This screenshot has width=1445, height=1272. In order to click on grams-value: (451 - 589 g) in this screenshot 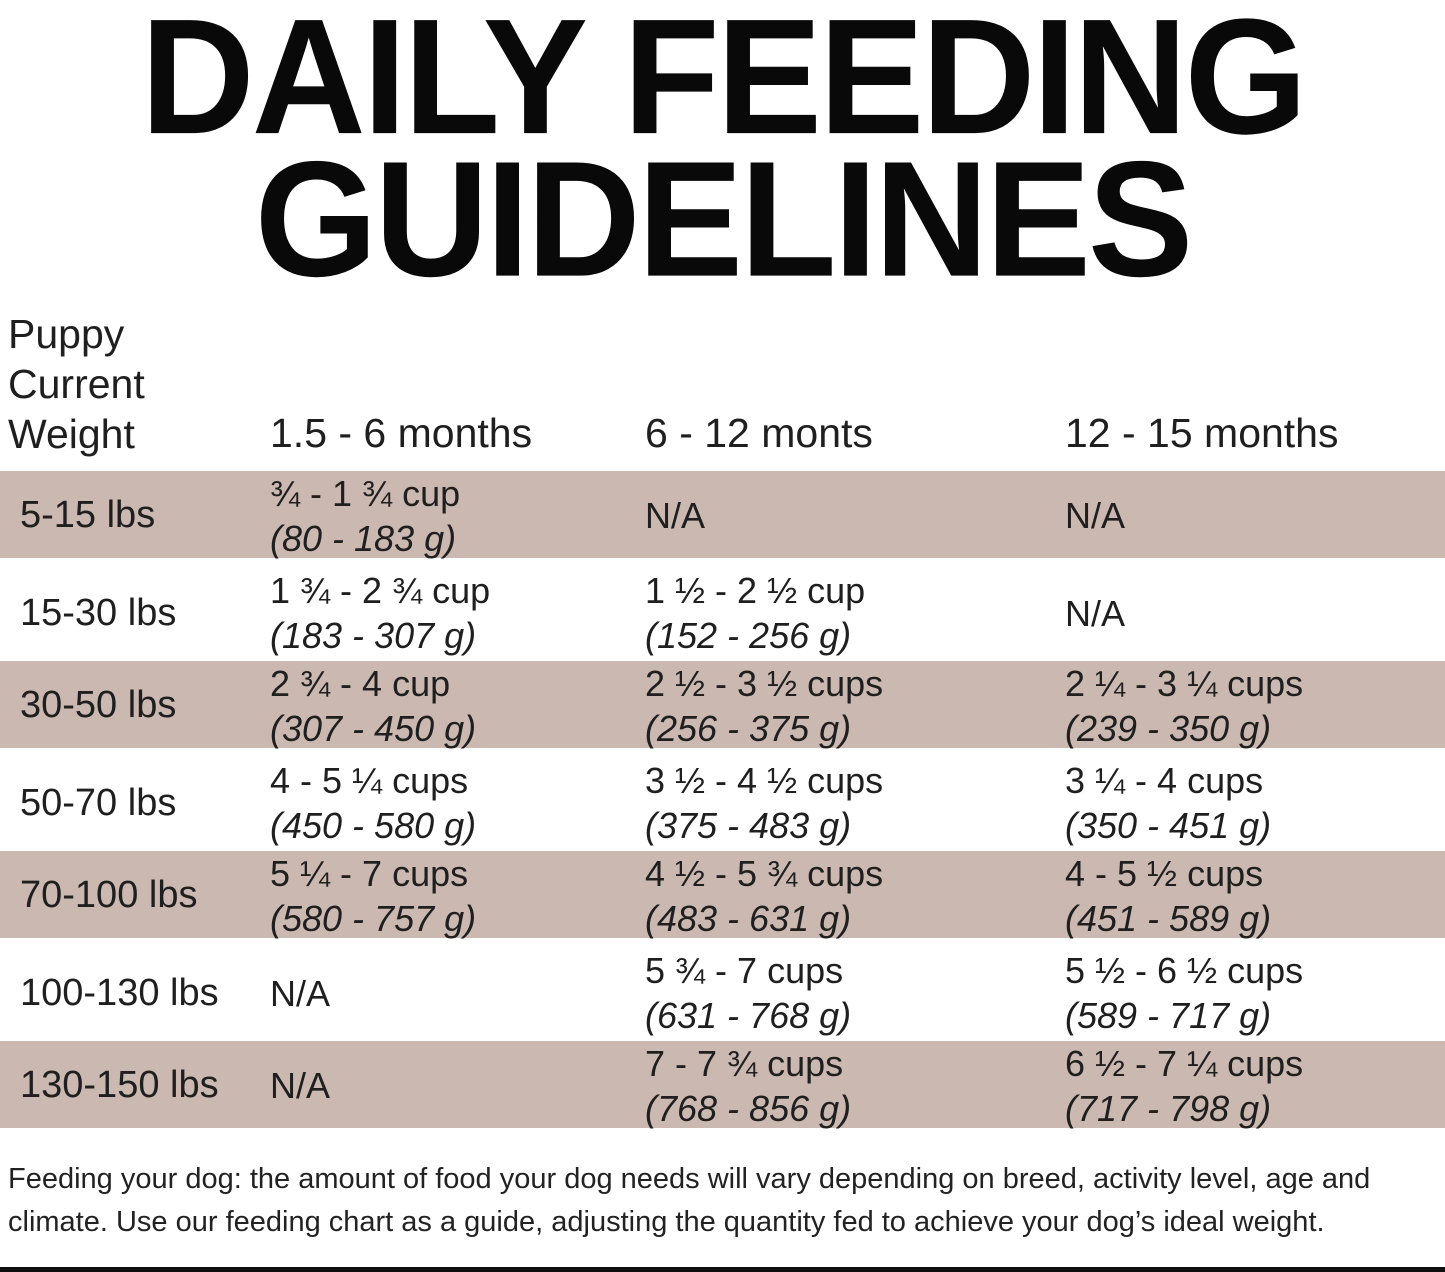, I will do `click(1168, 918)`.